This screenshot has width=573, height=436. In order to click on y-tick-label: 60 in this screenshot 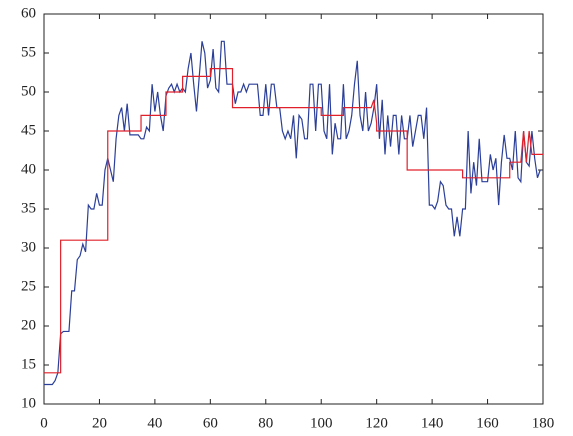, I will do `click(28, 13)`.